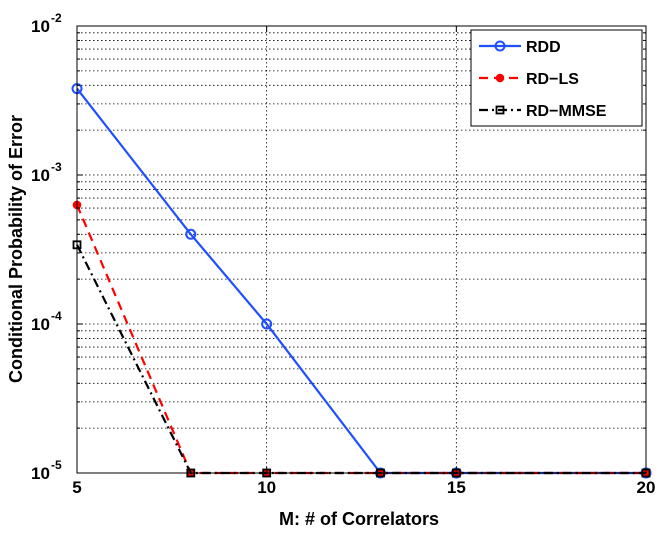 The width and height of the screenshot is (664, 541). Describe the element at coordinates (76, 487) in the screenshot. I see `x-tick-label: 5` at that location.